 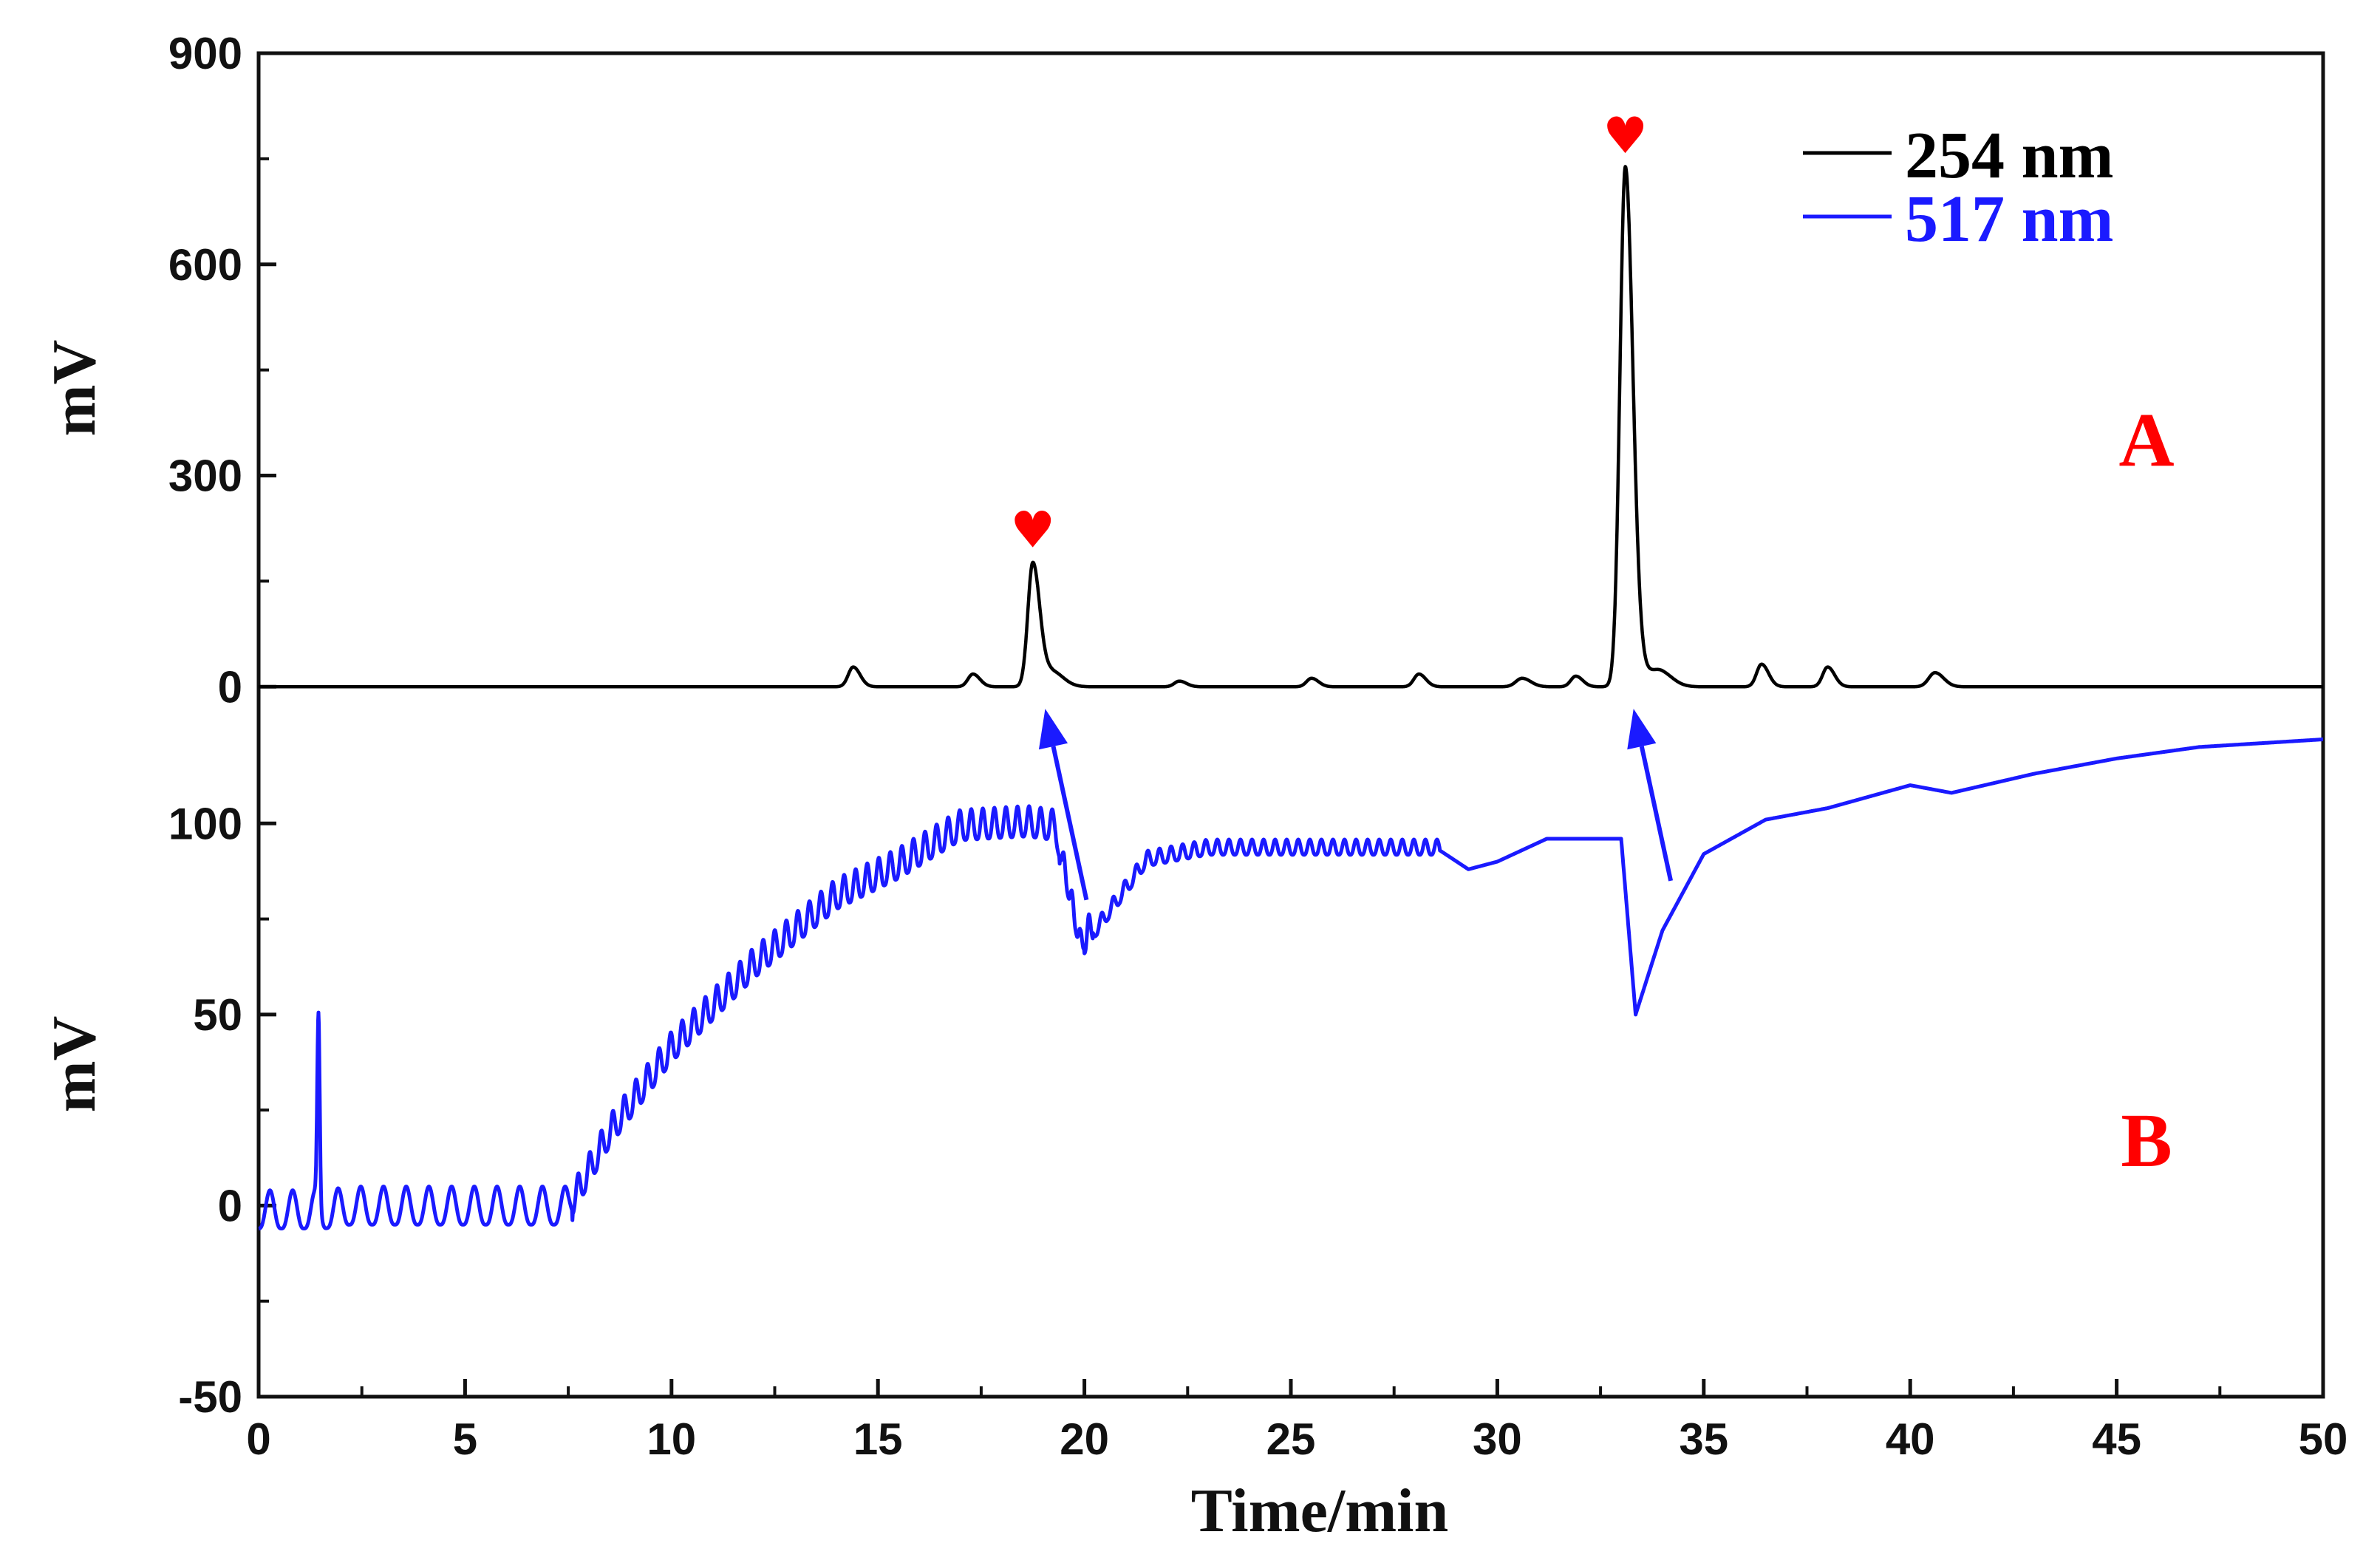 I want to click on panel-a-y-tick-label-0: 0, so click(x=230, y=687).